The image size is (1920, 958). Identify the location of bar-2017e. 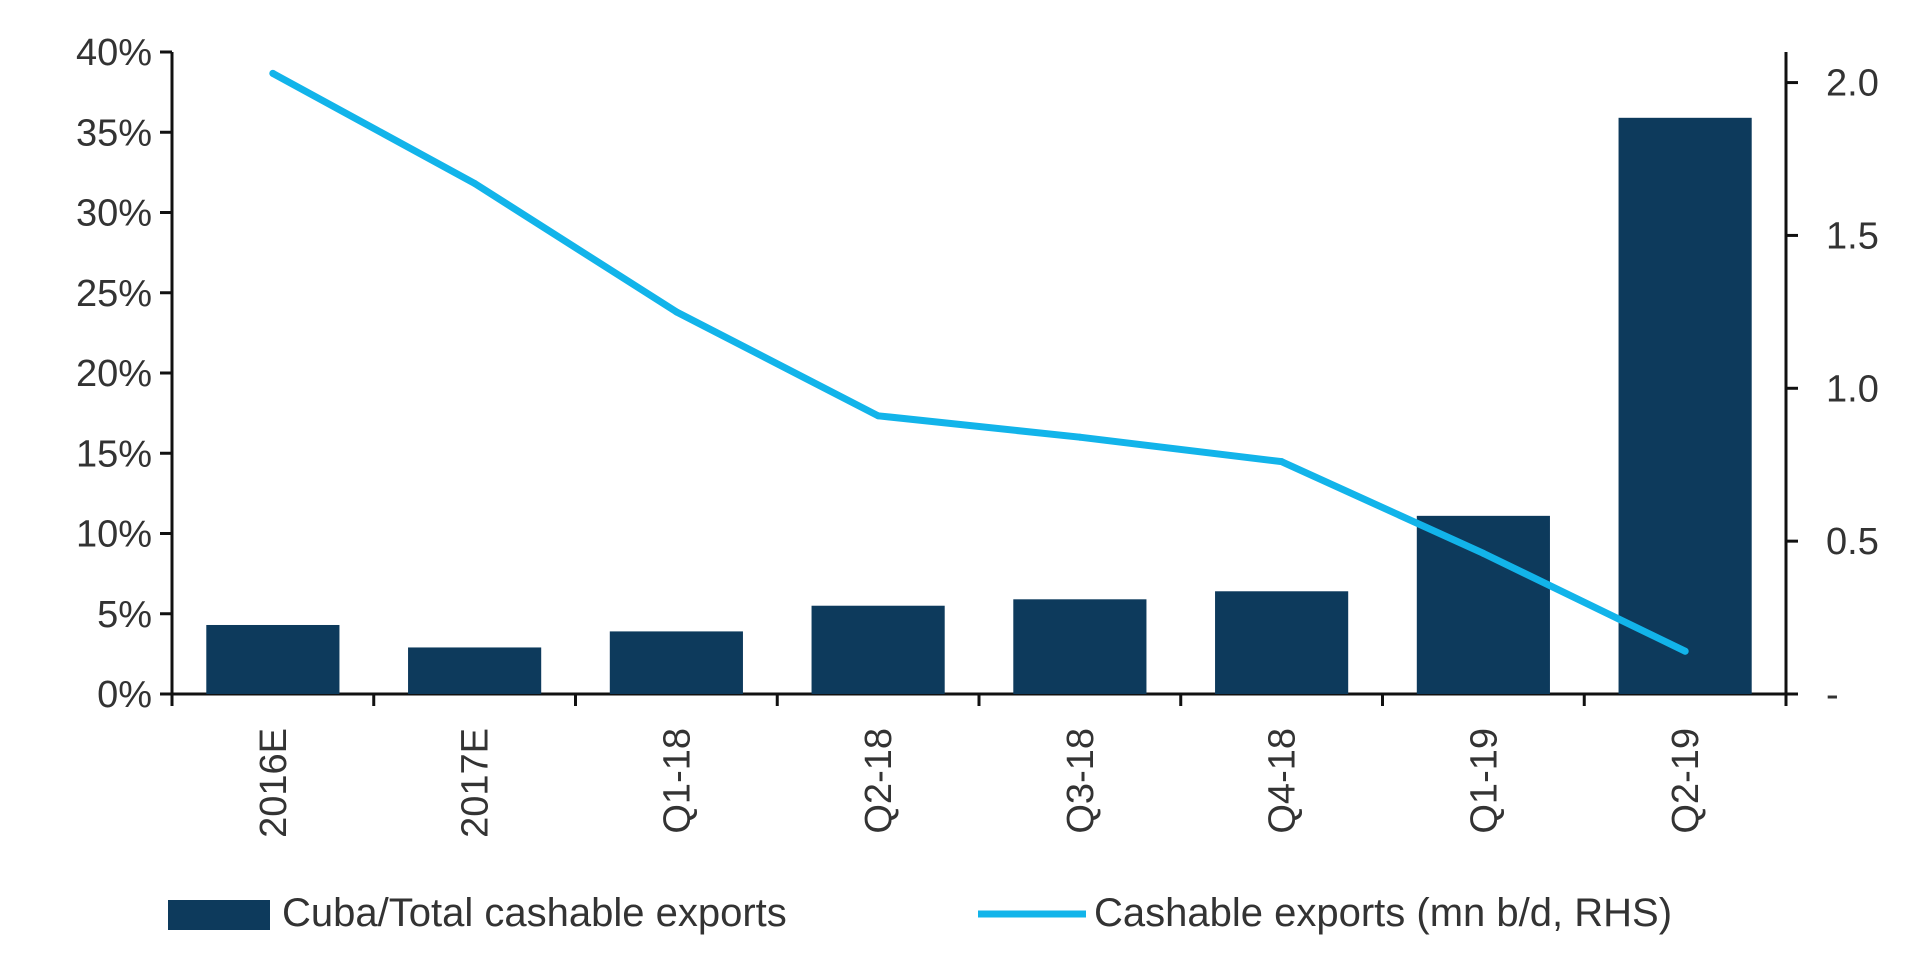
(475, 670).